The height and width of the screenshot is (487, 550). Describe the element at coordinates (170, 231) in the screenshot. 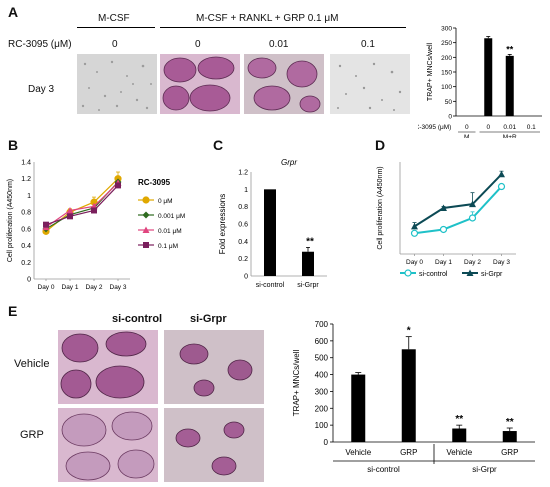

I see `b-legend-label-2: 0.01 μM` at that location.